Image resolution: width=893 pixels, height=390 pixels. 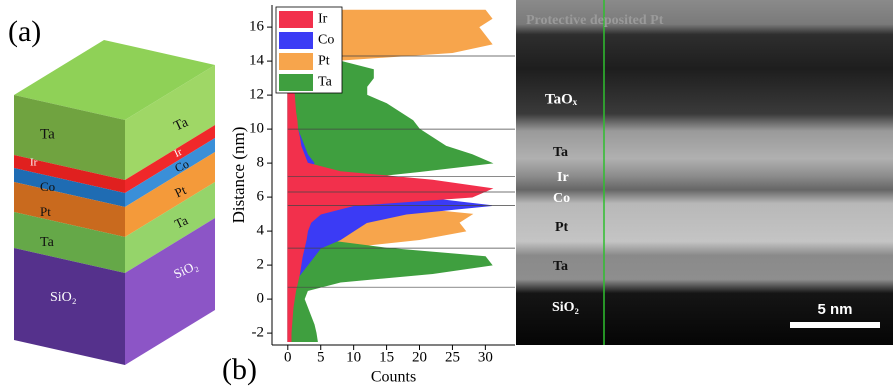 What do you see at coordinates (562, 227) in the screenshot?
I see `tem-label: Pt` at bounding box center [562, 227].